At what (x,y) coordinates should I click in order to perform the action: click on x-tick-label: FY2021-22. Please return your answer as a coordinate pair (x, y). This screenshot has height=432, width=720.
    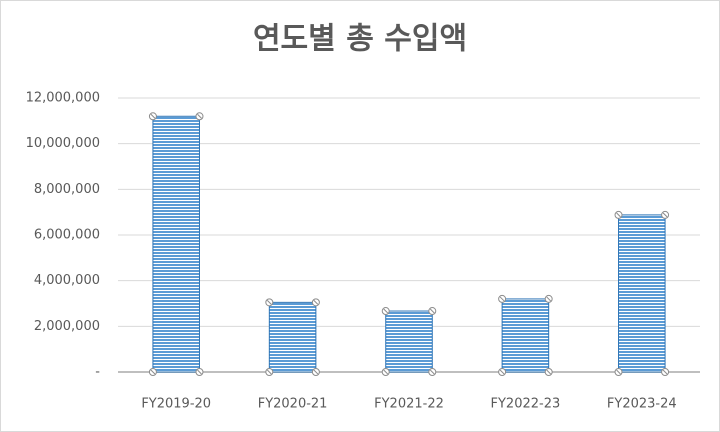
    Looking at the image, I should click on (409, 404).